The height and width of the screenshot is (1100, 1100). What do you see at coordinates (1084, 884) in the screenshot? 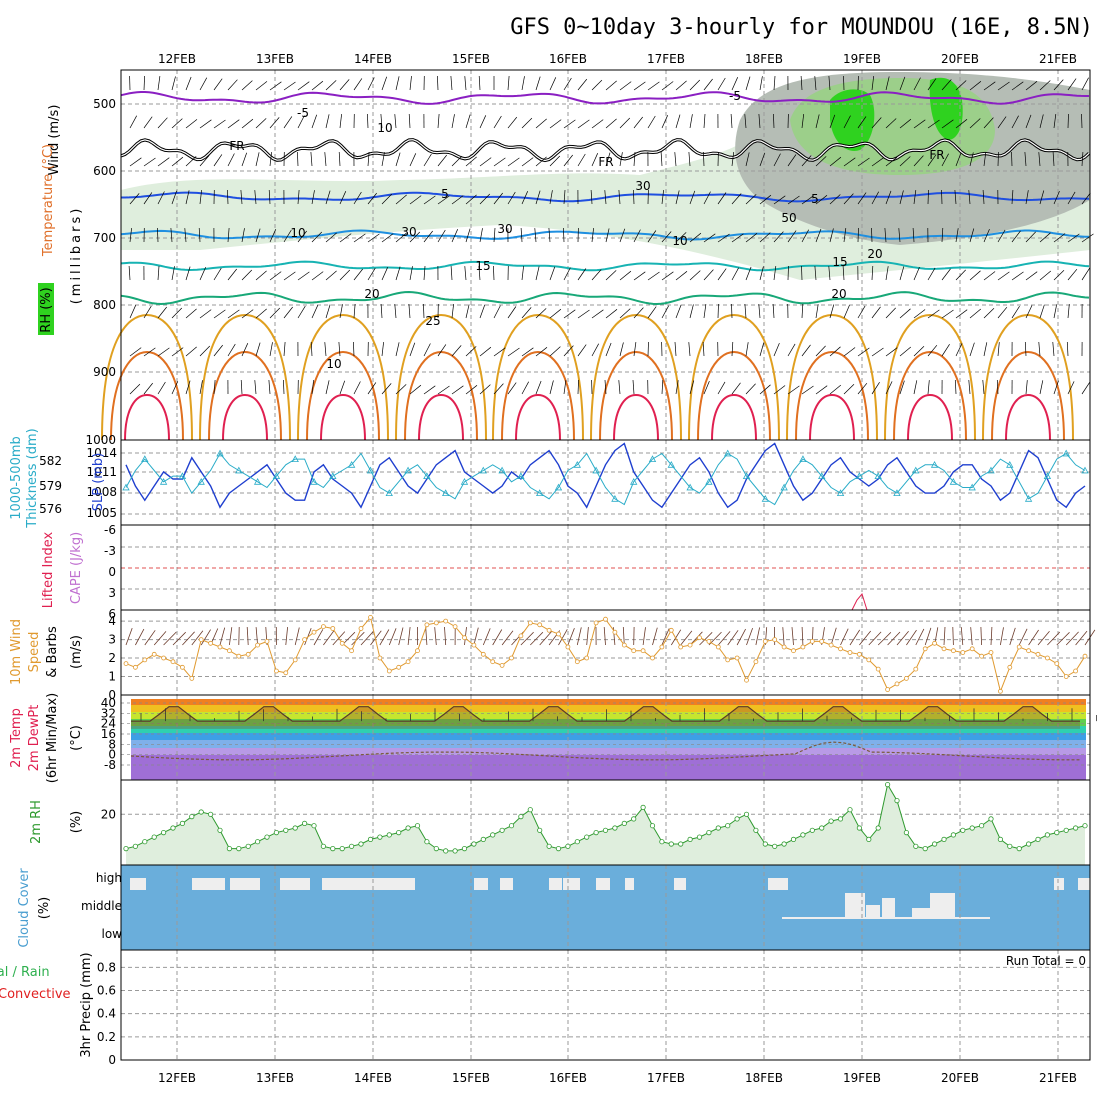
I see `cloud-clear-high` at bounding box center [1084, 884].